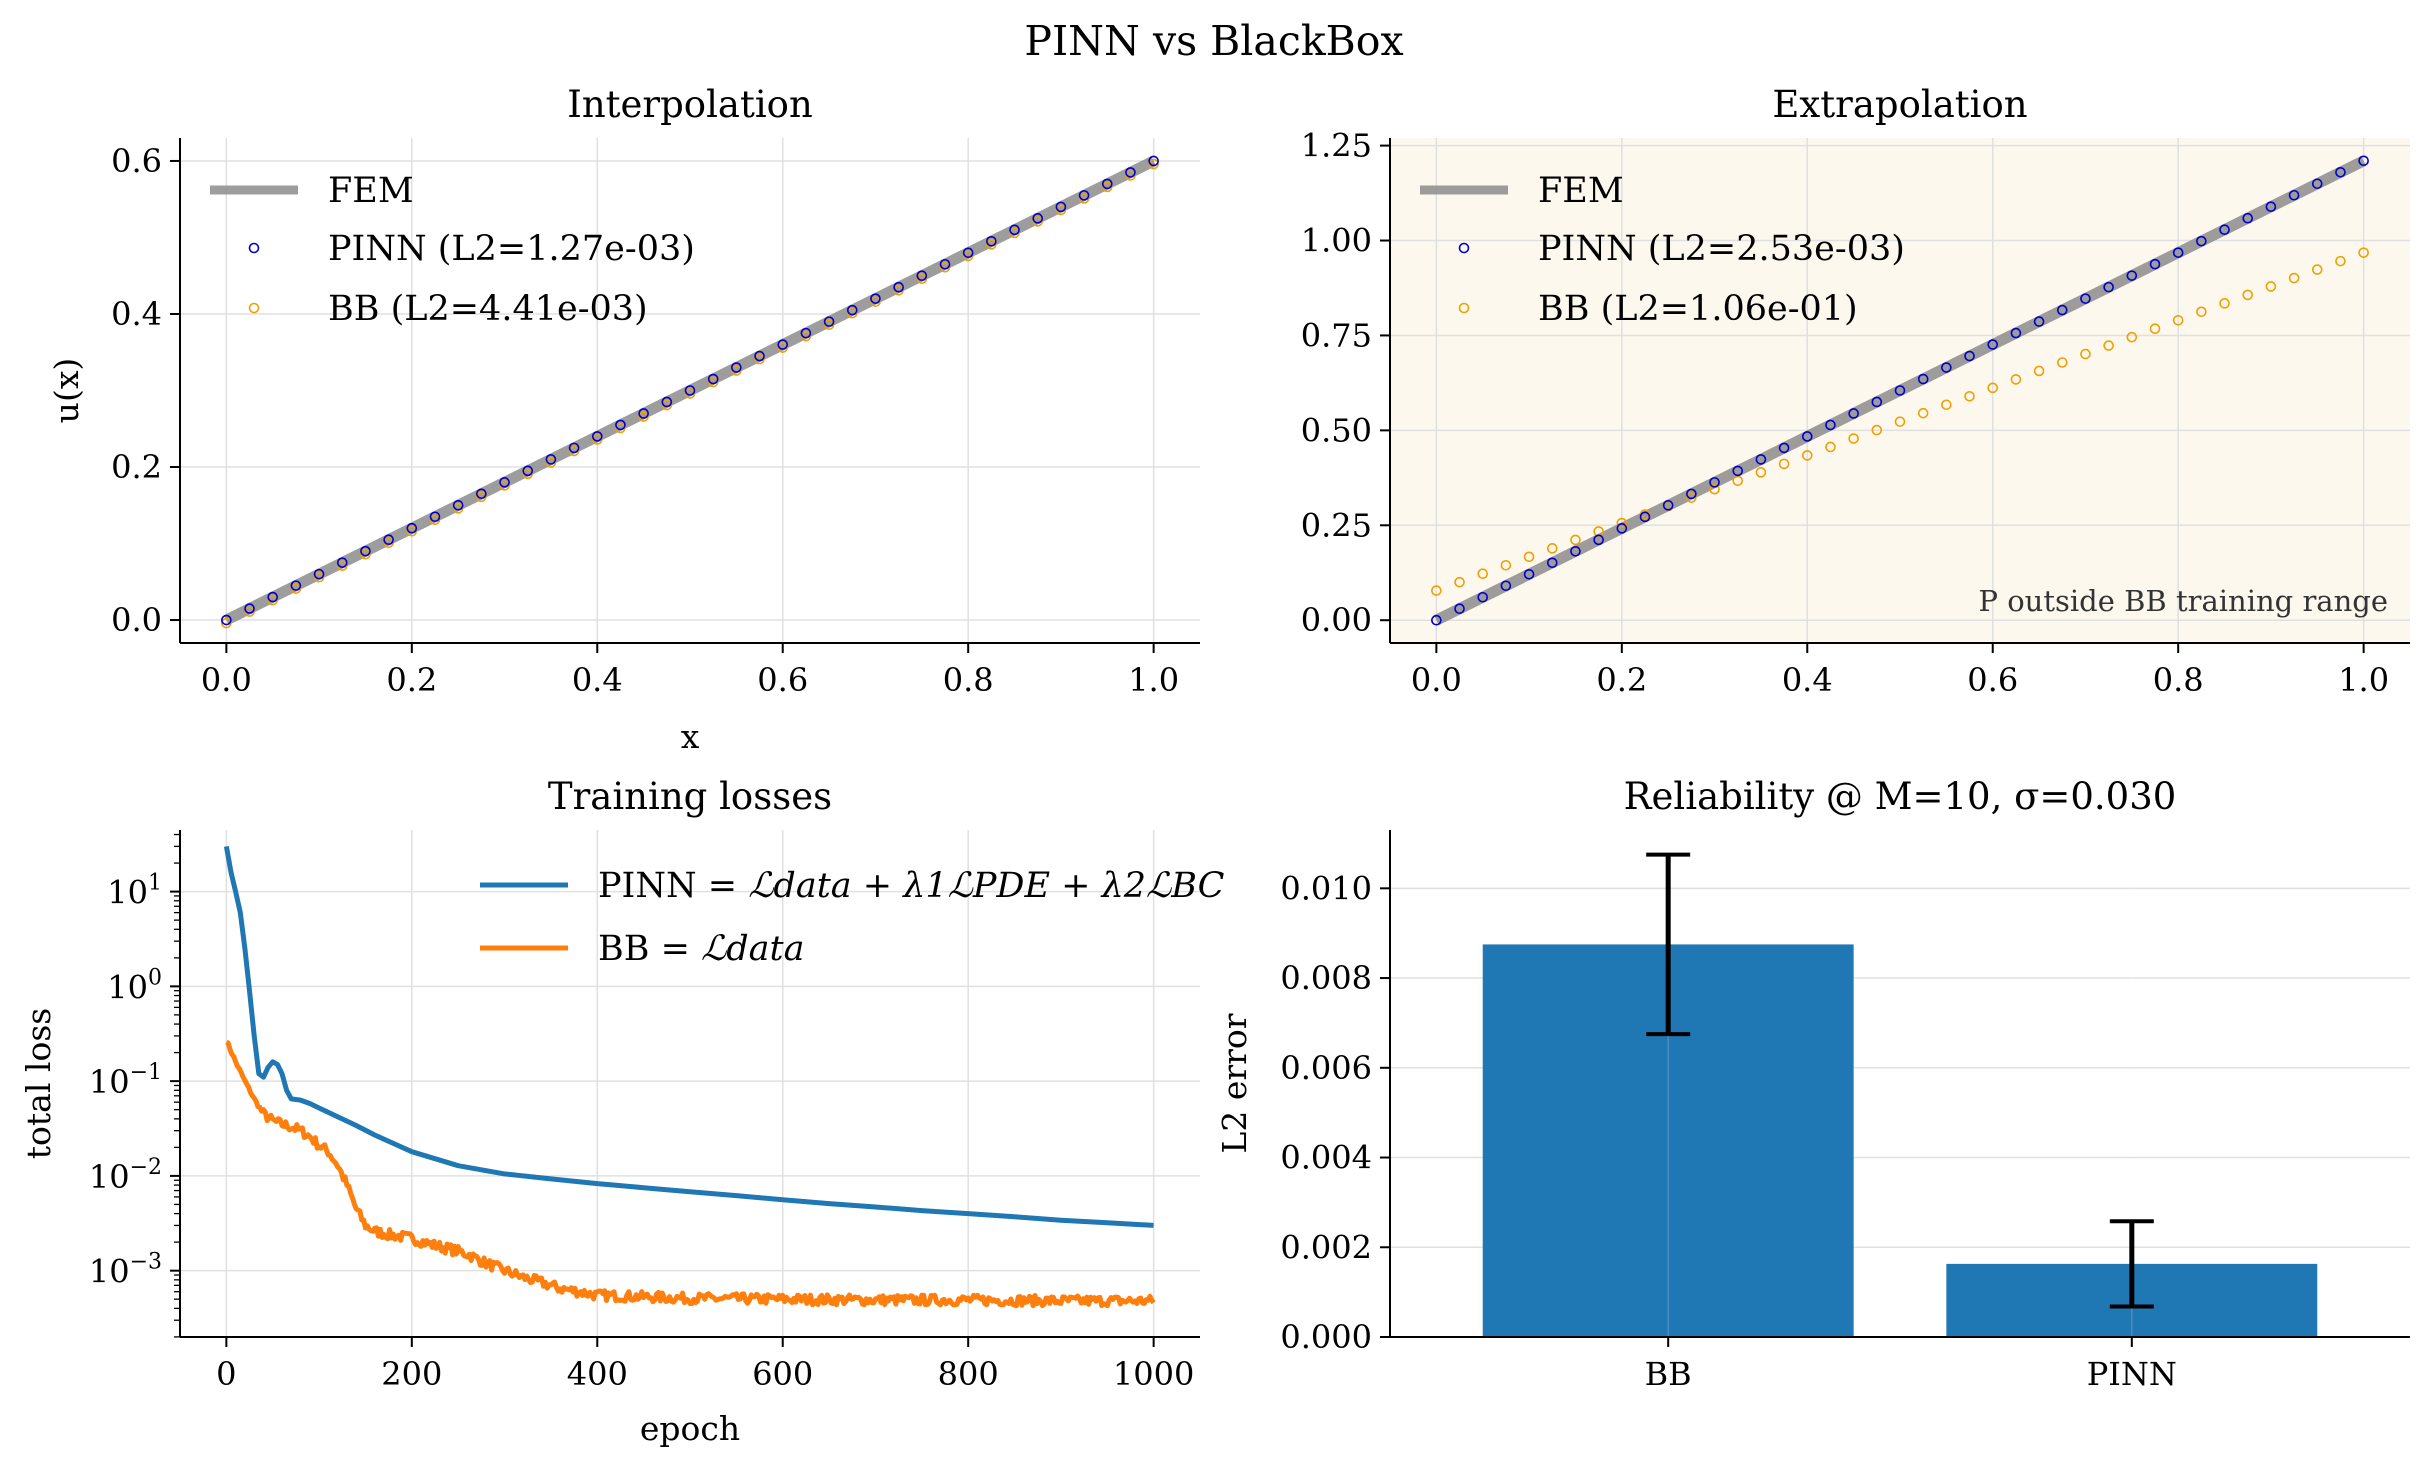  I want to click on loss-legend-pinn-label: PINN = ℒdata + λ1ℒPDE + λ2ℒBC, so click(911, 886).